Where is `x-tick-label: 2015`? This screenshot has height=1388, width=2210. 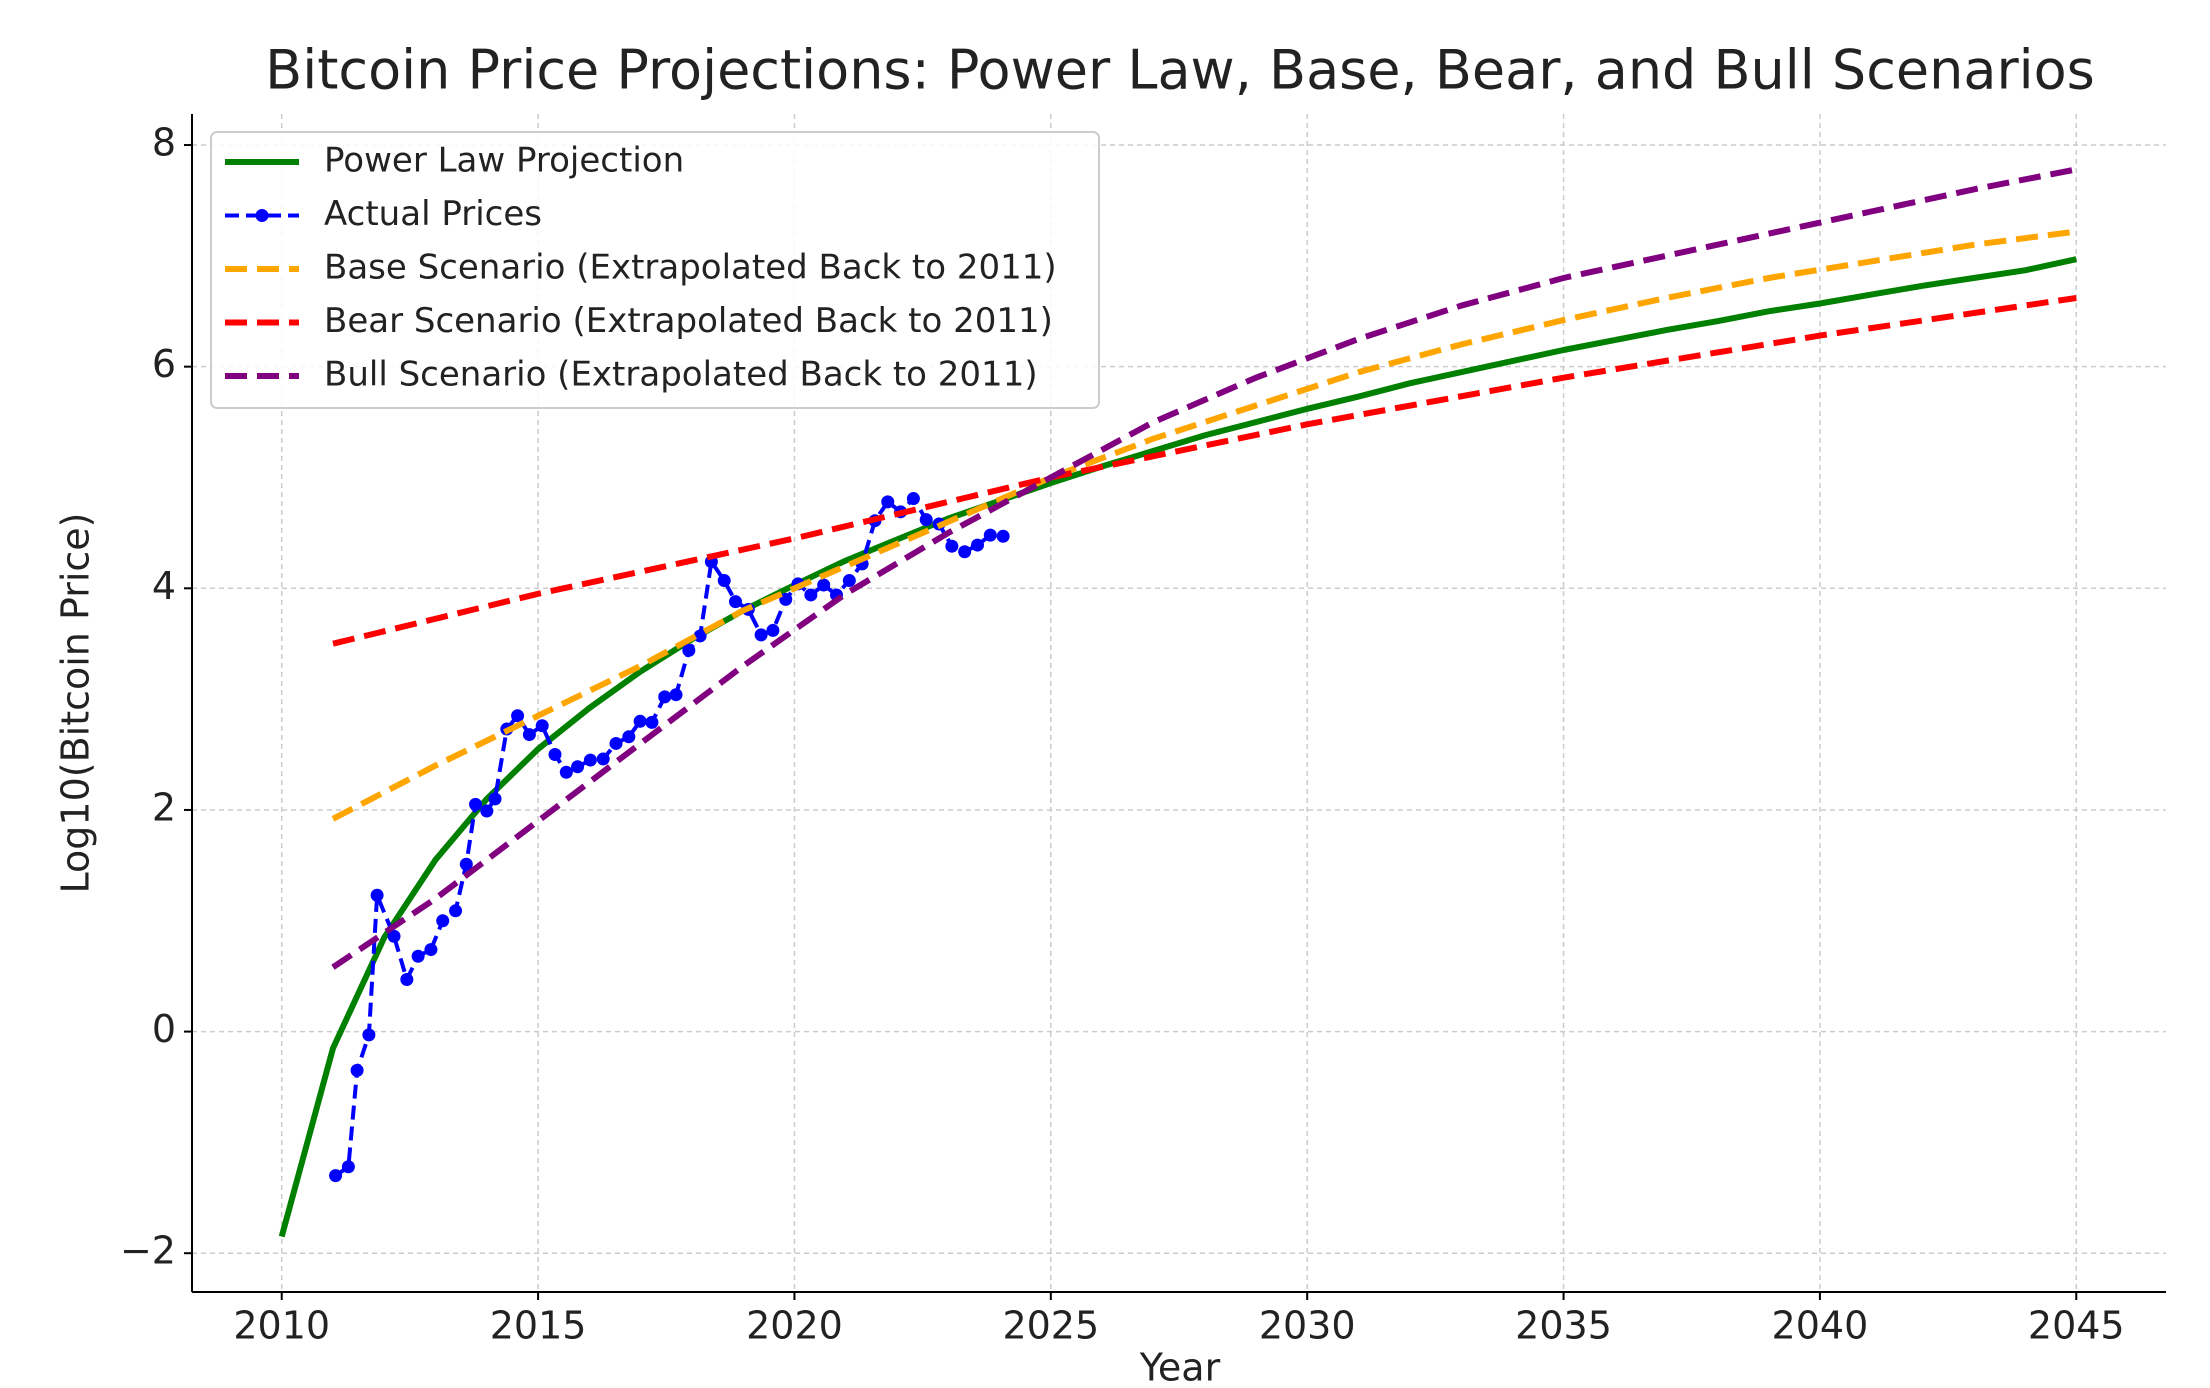
x-tick-label: 2015 is located at coordinates (538, 1326).